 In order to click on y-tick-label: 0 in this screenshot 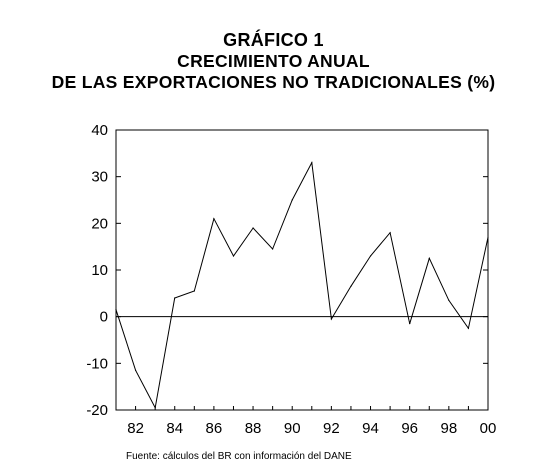, I will do `click(104, 317)`.